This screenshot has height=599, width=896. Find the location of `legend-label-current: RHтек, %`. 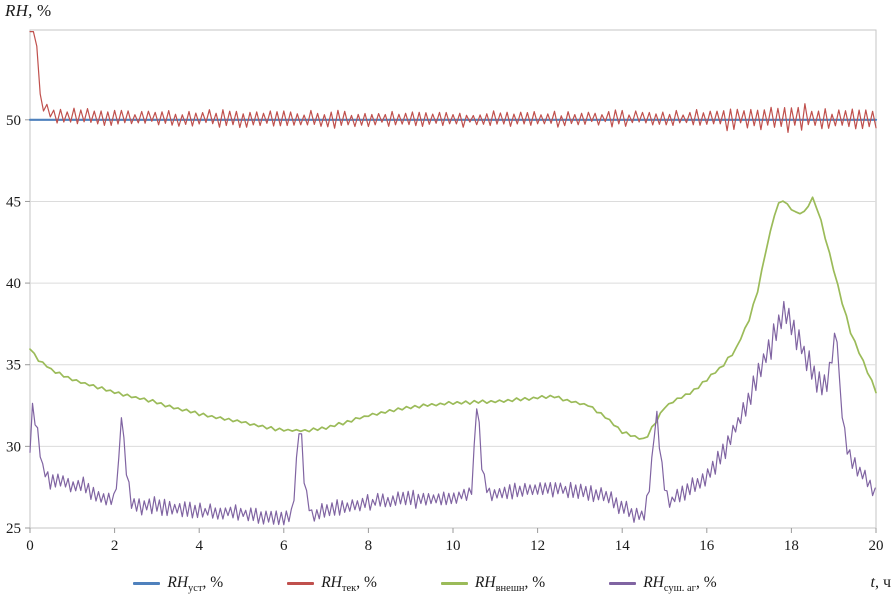

legend-label-current: RHтек, % is located at coordinates (349, 583).